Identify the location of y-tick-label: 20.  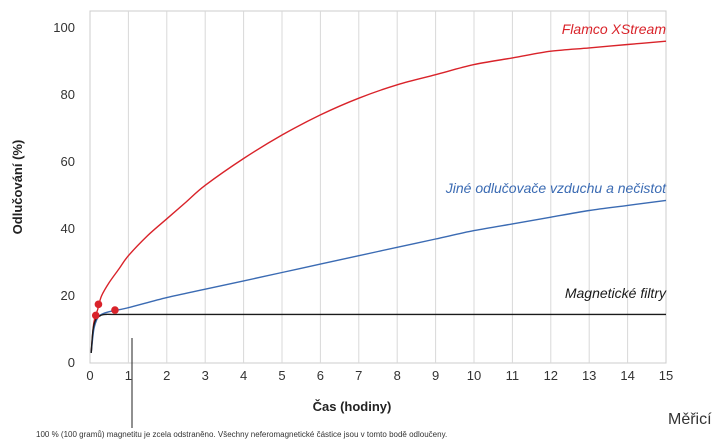
(68, 295).